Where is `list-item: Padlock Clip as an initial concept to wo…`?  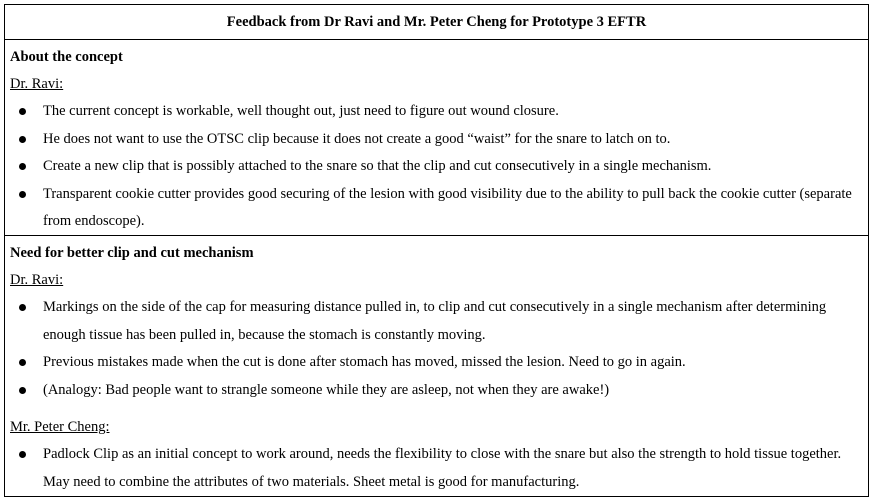 list-item: Padlock Clip as an initial concept to wo… is located at coordinates (436, 468).